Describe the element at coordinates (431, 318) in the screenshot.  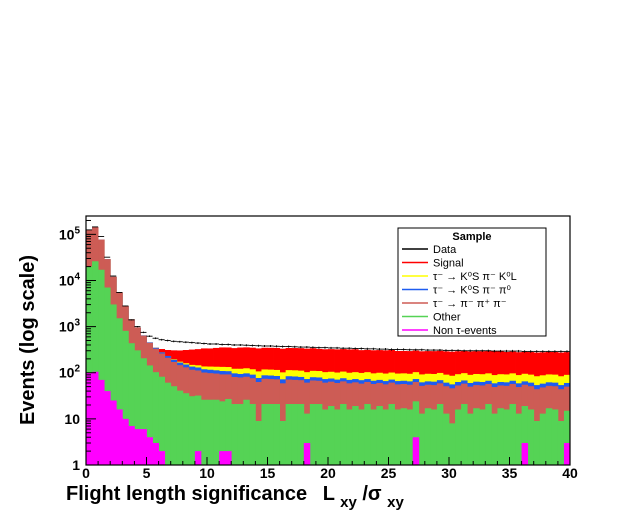
I see `legend-entry-5: Other` at that location.